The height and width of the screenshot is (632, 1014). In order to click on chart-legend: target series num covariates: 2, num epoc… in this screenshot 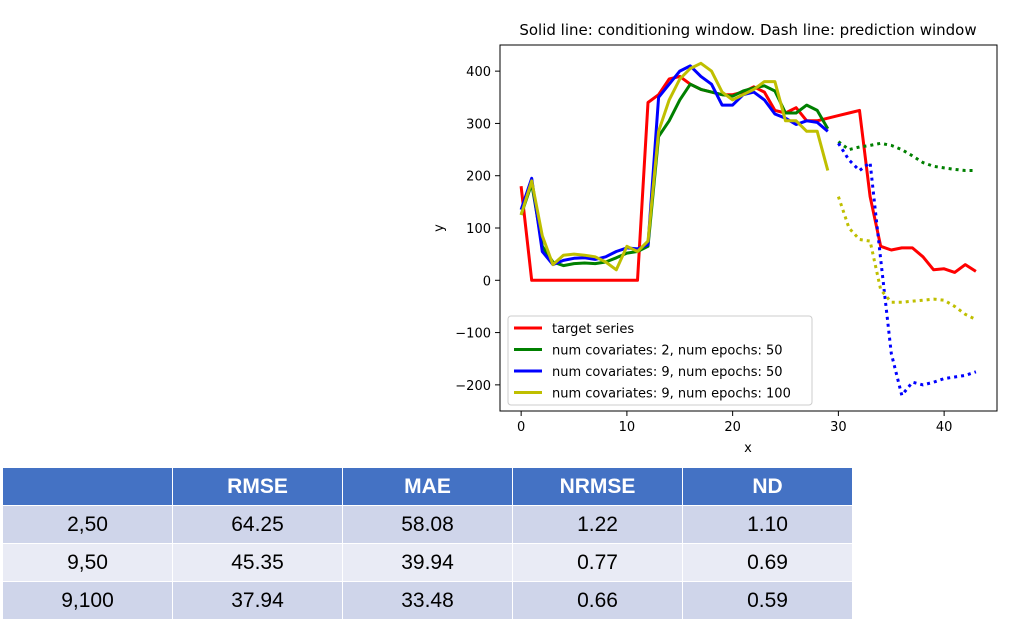, I will do `click(660, 360)`.